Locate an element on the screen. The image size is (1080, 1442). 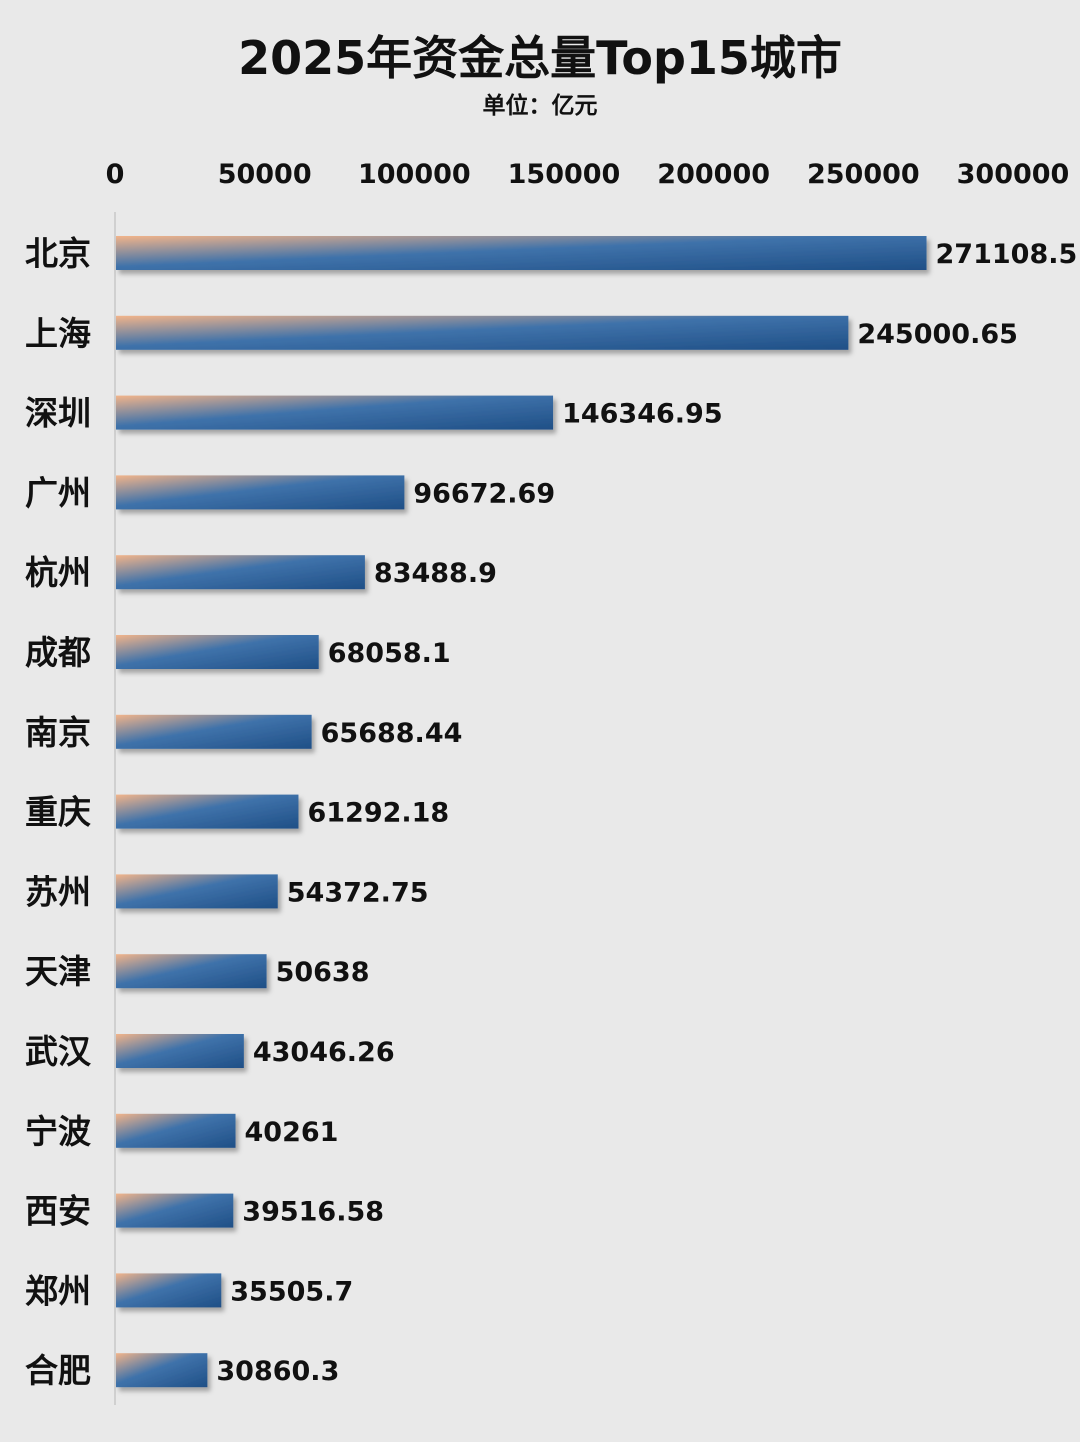
category-label: 西安 is located at coordinates (58, 1211).